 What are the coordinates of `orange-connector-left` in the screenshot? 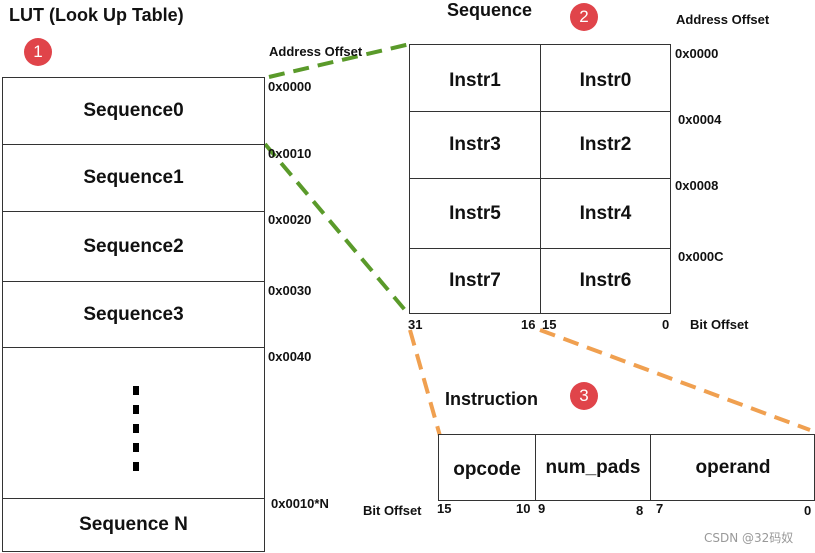 It's located at (425, 383).